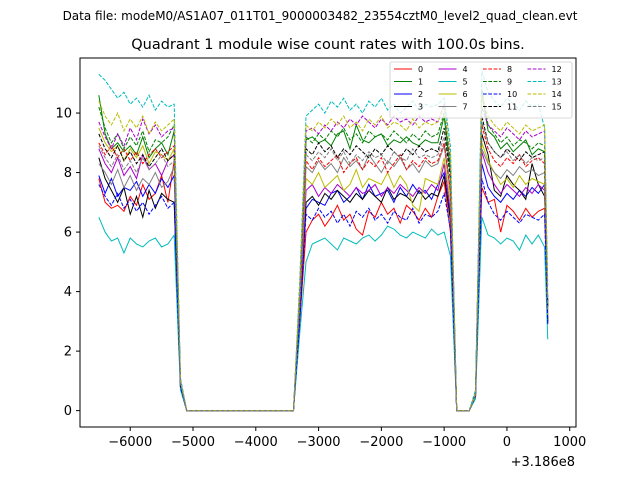 The image size is (640, 480). What do you see at coordinates (68, 292) in the screenshot?
I see `y-tick-label: 4` at bounding box center [68, 292].